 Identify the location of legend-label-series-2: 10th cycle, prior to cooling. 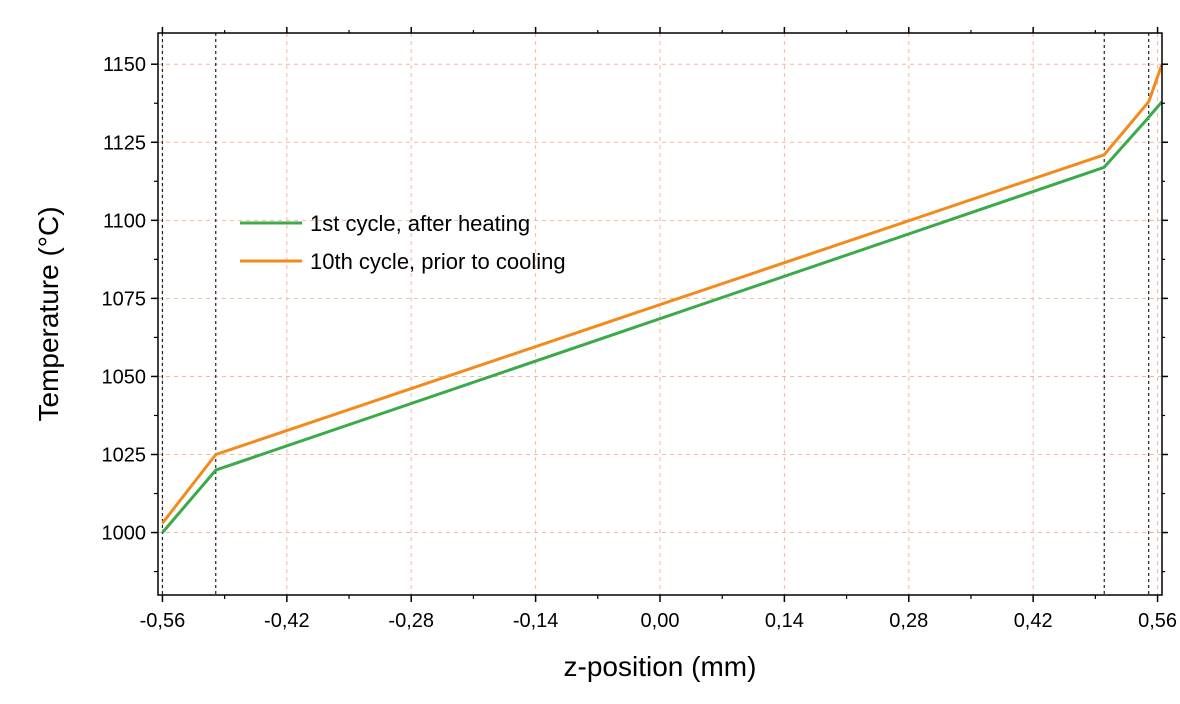
(438, 261).